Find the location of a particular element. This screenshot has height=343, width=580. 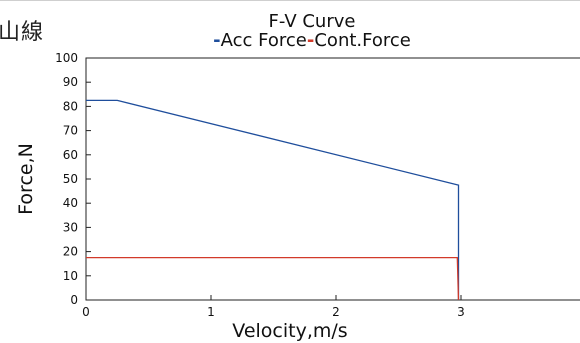

x-axis-label: Velocity,m/s is located at coordinates (289, 331).